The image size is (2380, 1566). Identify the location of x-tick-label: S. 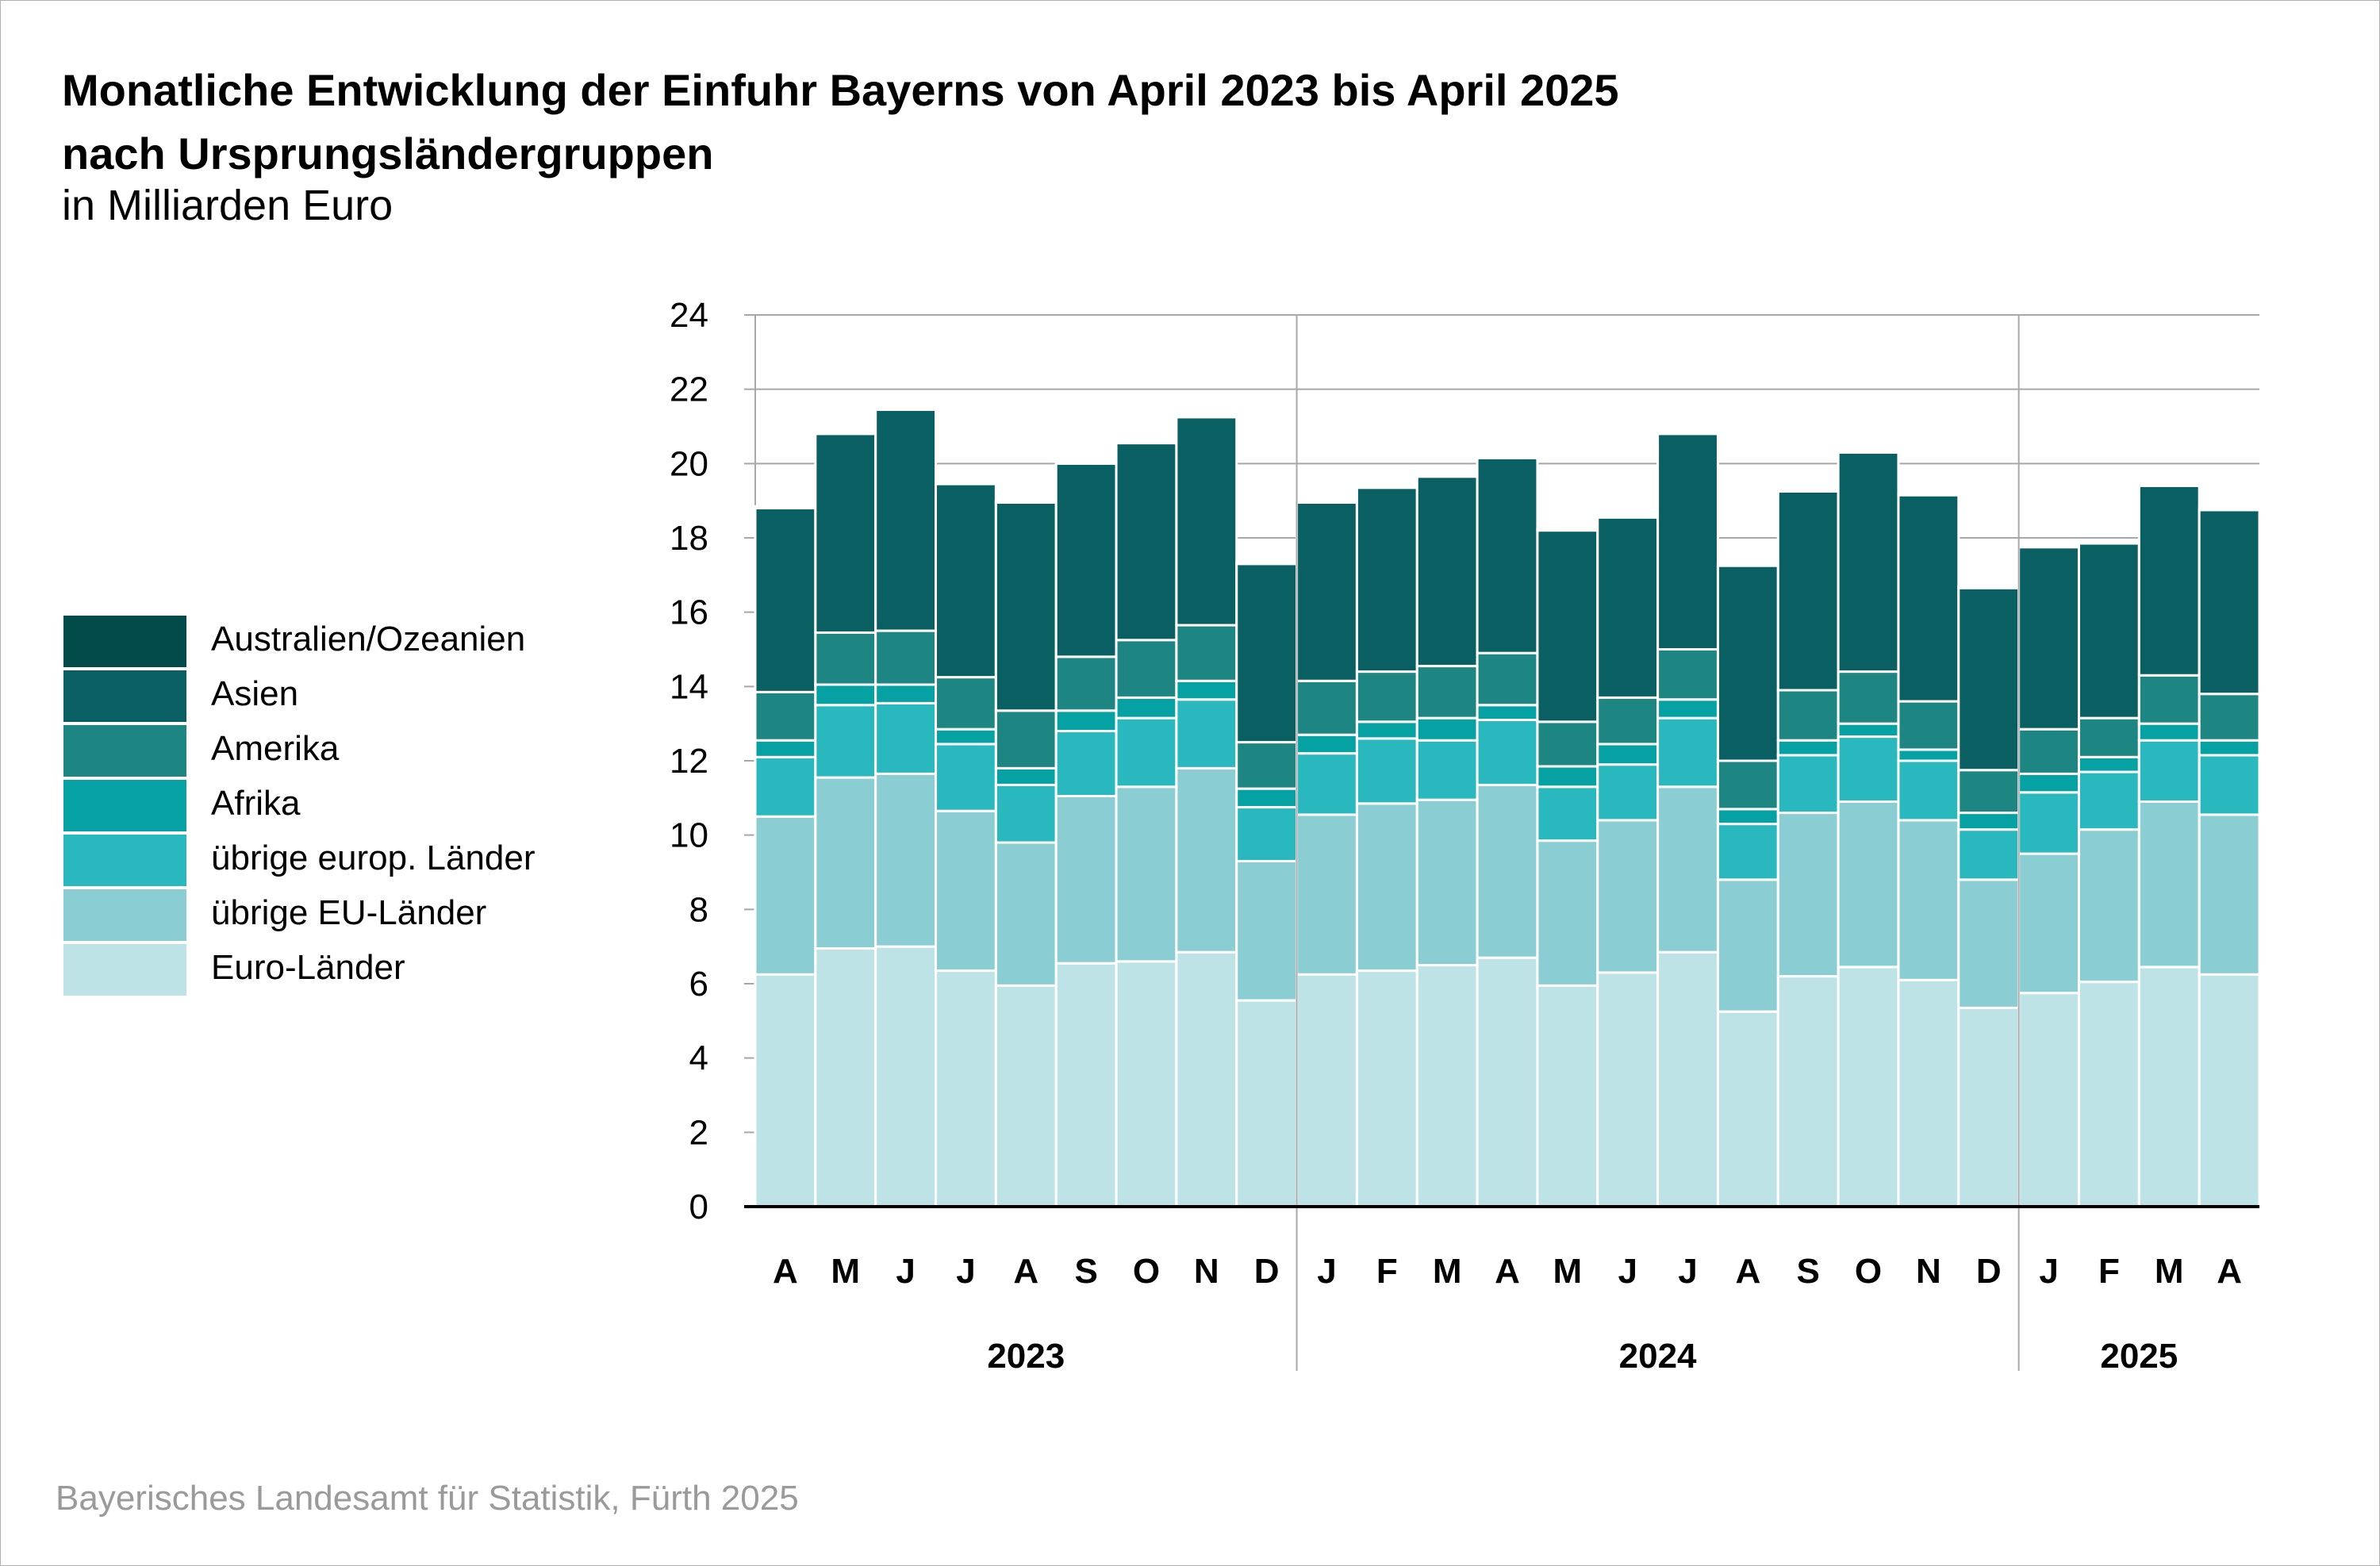
(1085, 1271).